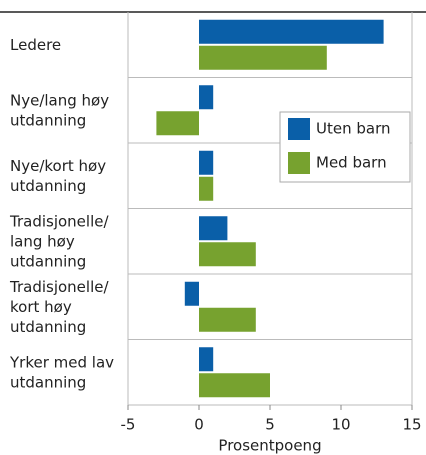 The width and height of the screenshot is (426, 455). What do you see at coordinates (59, 306) in the screenshot?
I see `y-tick-label: Tradisjonelle/kort høy utdanning` at bounding box center [59, 306].